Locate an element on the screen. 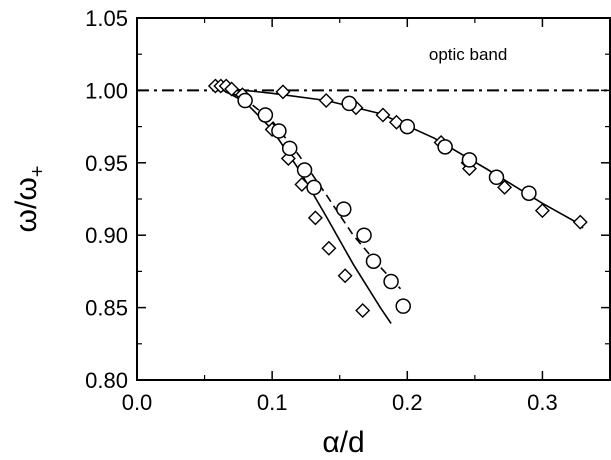 The height and width of the screenshot is (460, 611). y-axis-title: ω/ω+ is located at coordinates (29, 199).